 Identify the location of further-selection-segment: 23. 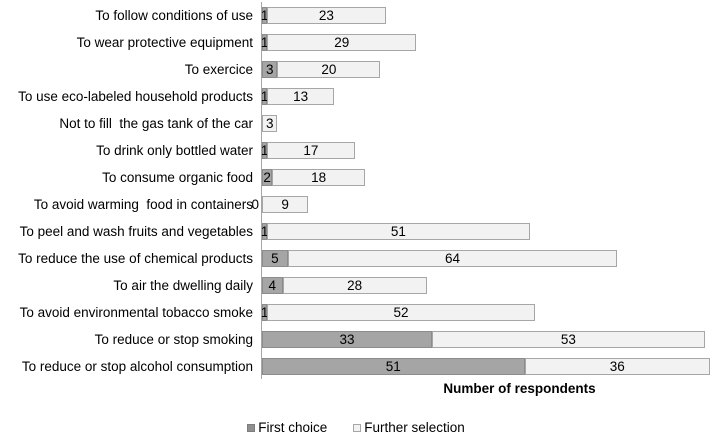
(326, 15).